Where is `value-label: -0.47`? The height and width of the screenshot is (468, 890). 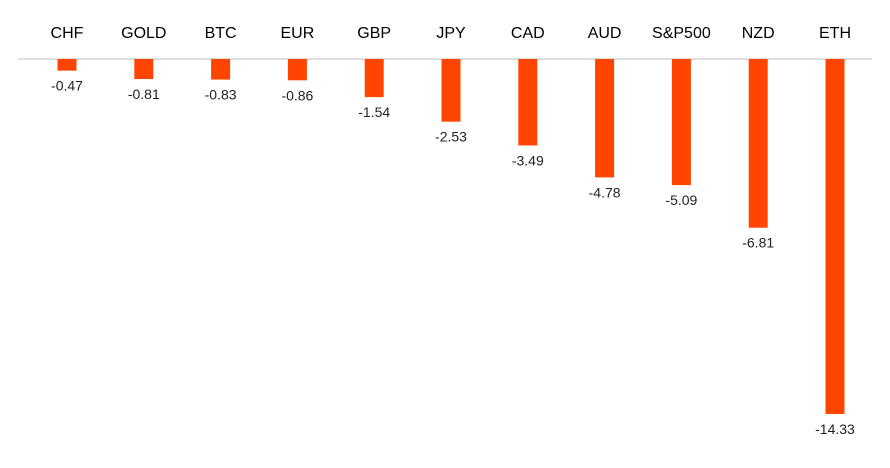
value-label: -0.47 is located at coordinates (67, 86).